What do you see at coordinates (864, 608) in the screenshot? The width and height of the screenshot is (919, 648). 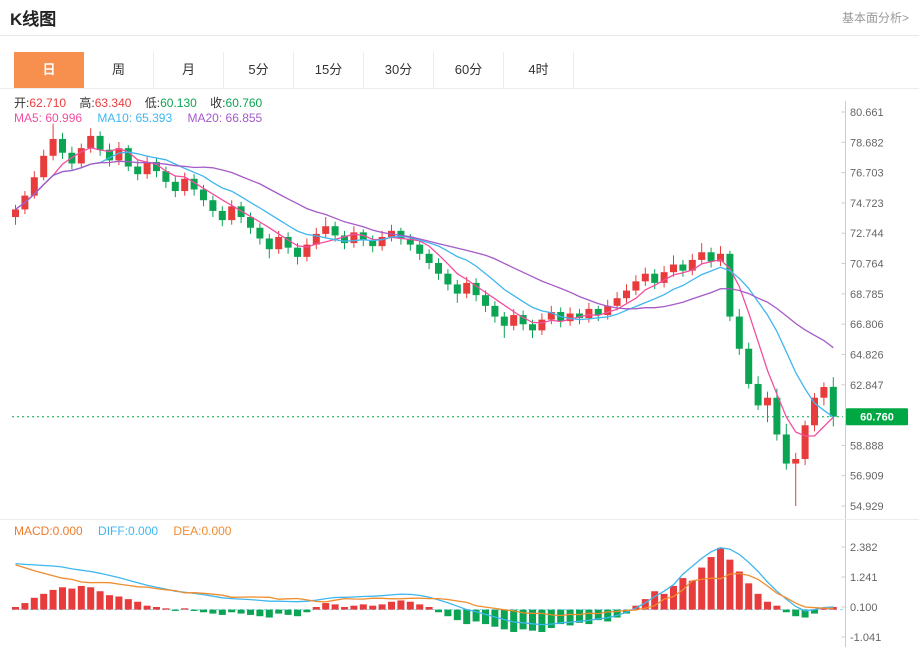 I see `svg-text: 0.100` at bounding box center [864, 608].